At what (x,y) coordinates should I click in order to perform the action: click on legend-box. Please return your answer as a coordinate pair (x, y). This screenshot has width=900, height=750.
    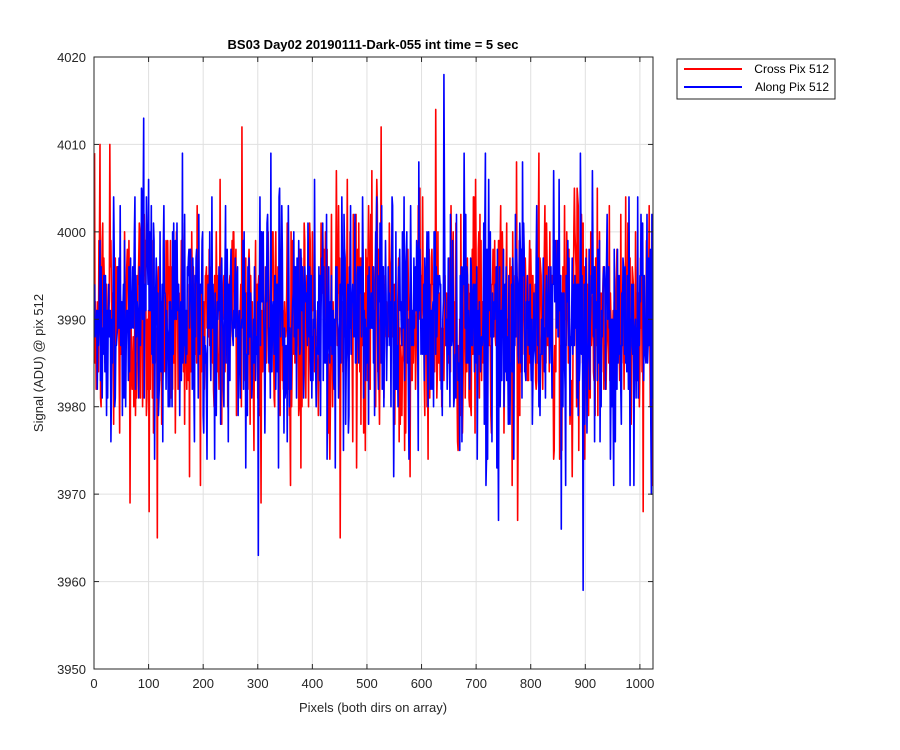
    Looking at the image, I should click on (756, 79).